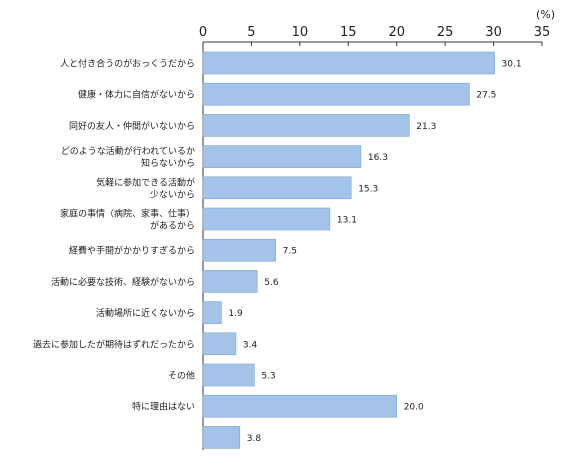  Describe the element at coordinates (268, 377) in the screenshot. I see `value-label: 5.3` at that location.